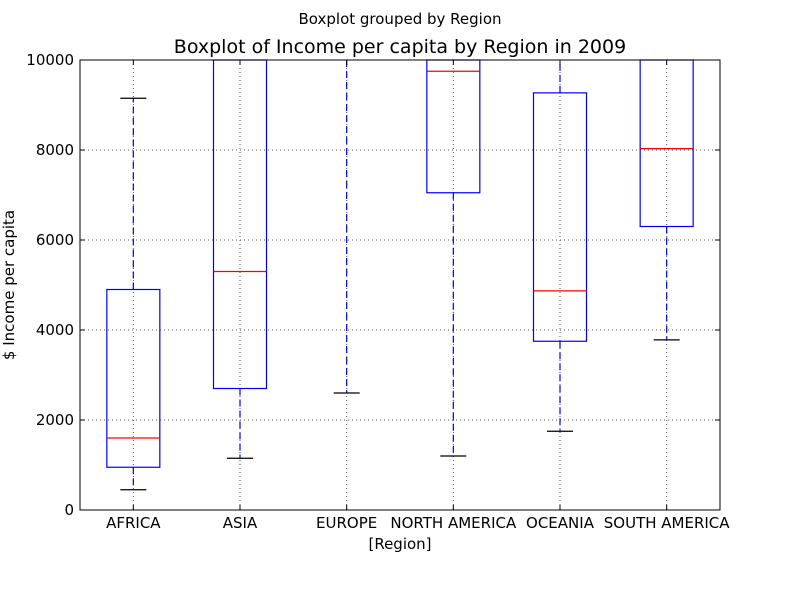 The height and width of the screenshot is (600, 800). Describe the element at coordinates (69, 510) in the screenshot. I see `y-tick-label: 0` at that location.